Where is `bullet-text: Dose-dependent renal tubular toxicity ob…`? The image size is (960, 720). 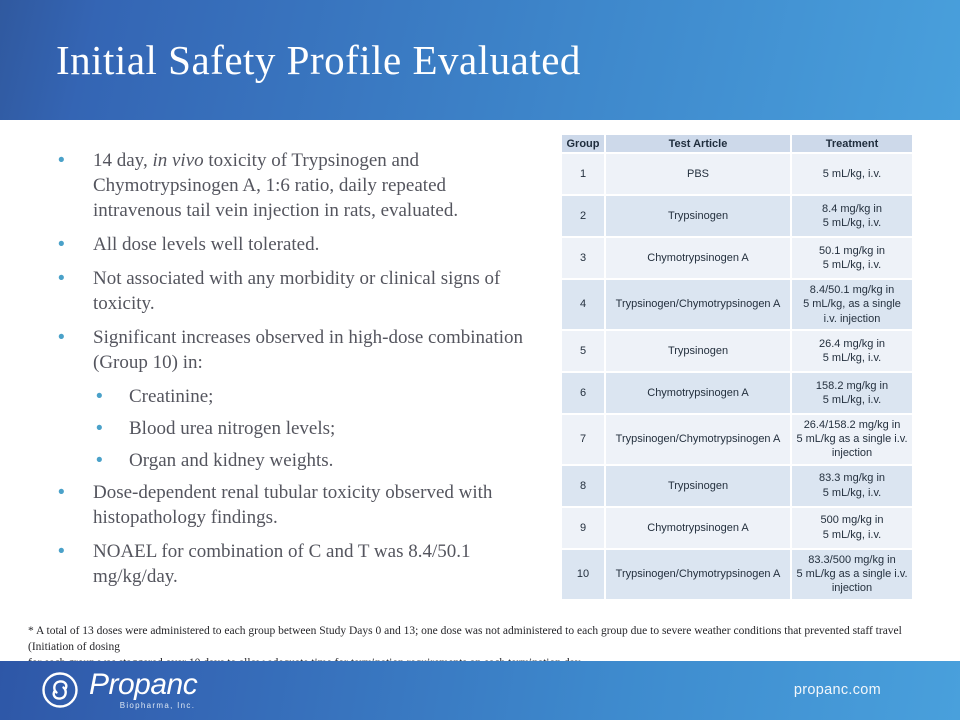 bullet-text: Dose-dependent renal tubular toxicity ob… is located at coordinates (293, 505).